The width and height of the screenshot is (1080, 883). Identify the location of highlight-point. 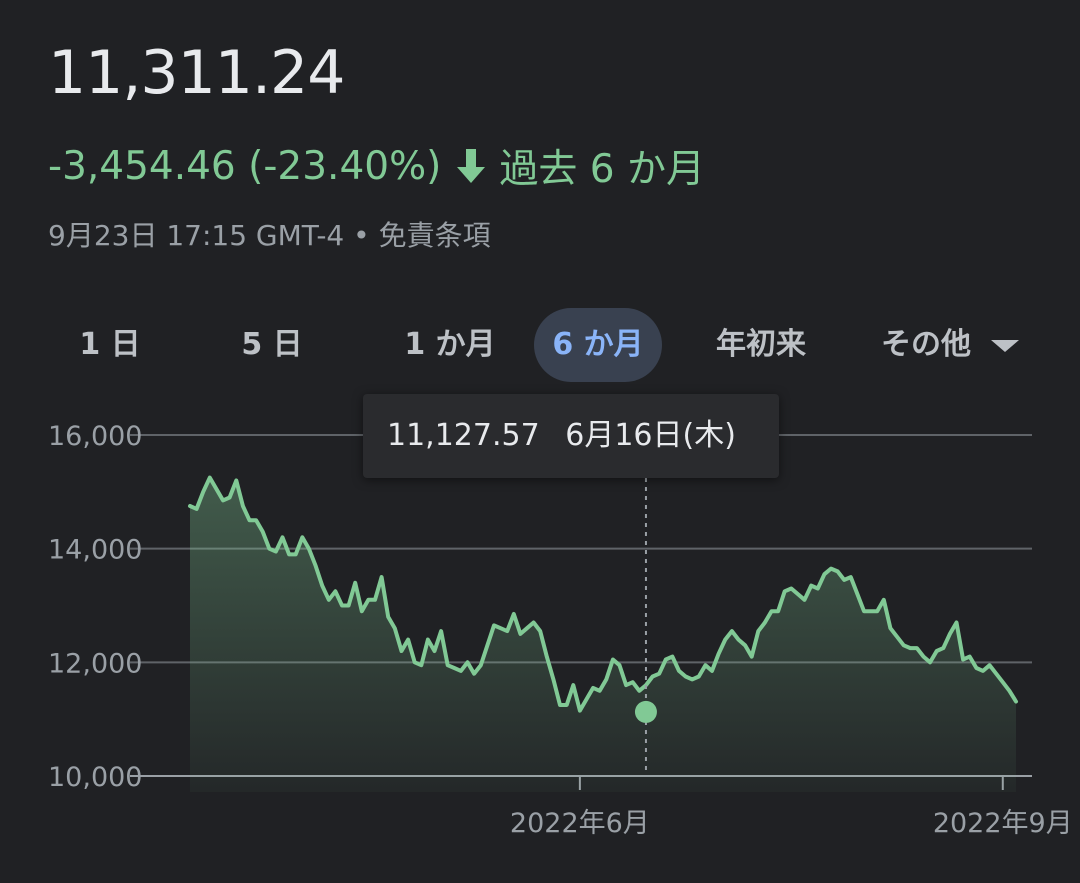
(645, 711).